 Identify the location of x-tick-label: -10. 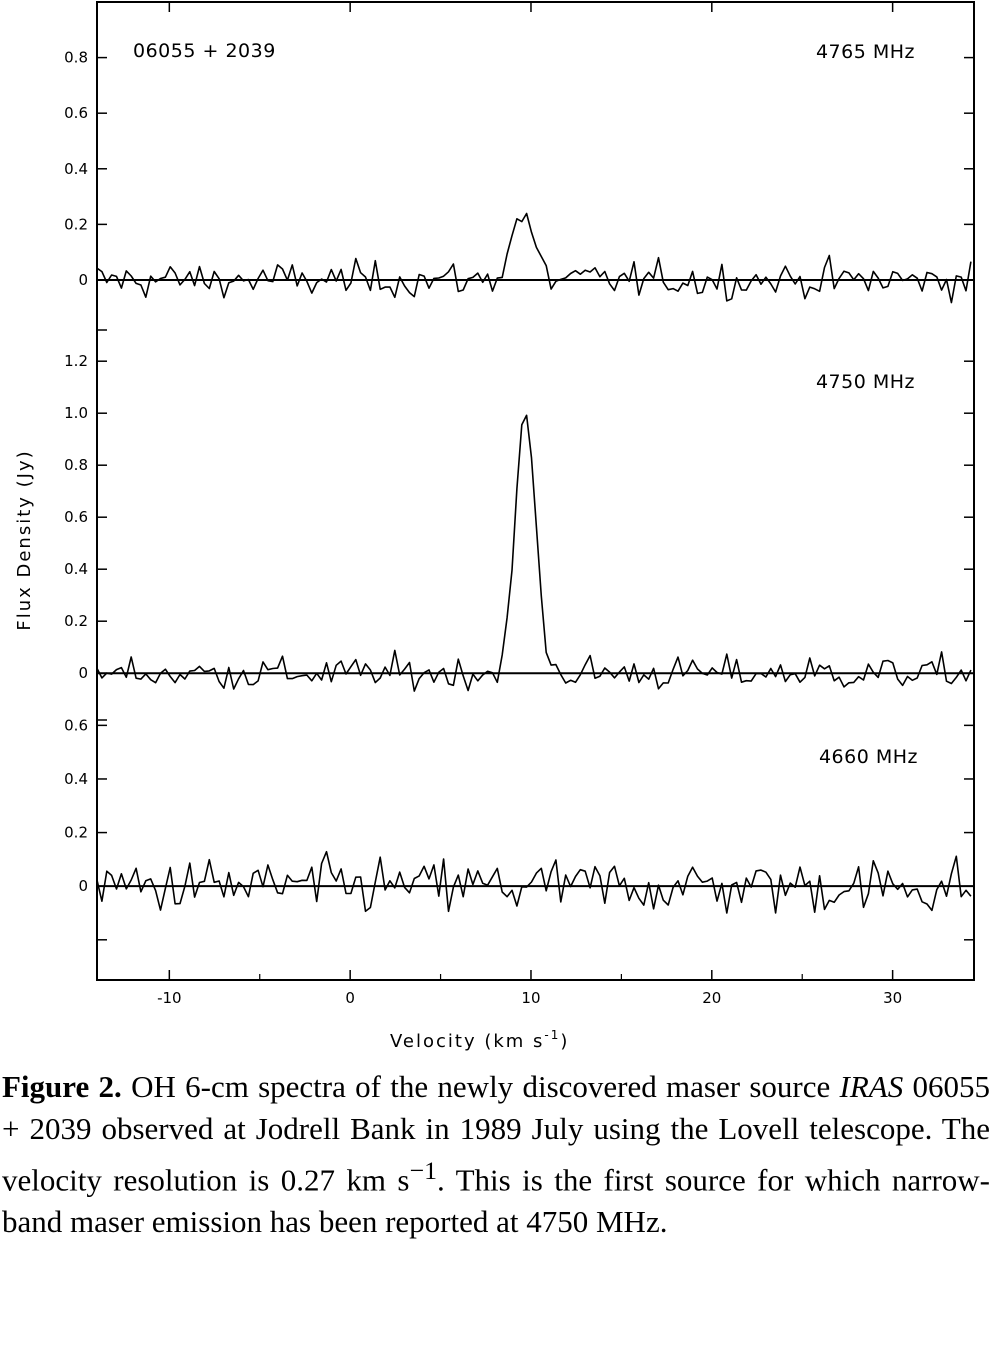
(169, 998).